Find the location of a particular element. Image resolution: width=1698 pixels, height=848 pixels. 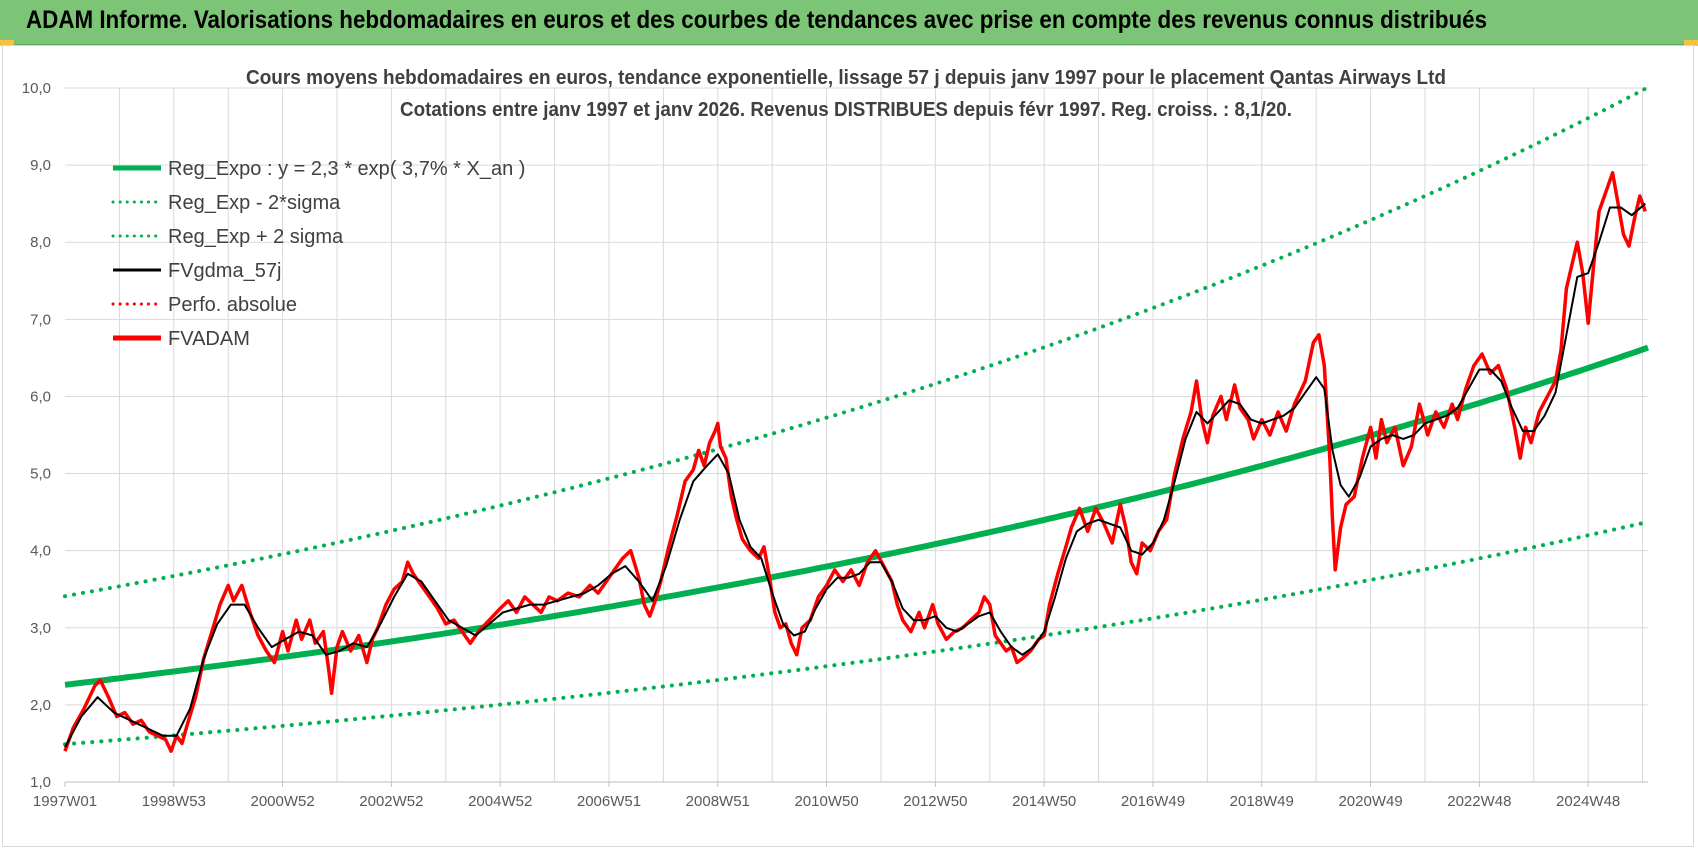

corner-marker-left is located at coordinates (7, 43).